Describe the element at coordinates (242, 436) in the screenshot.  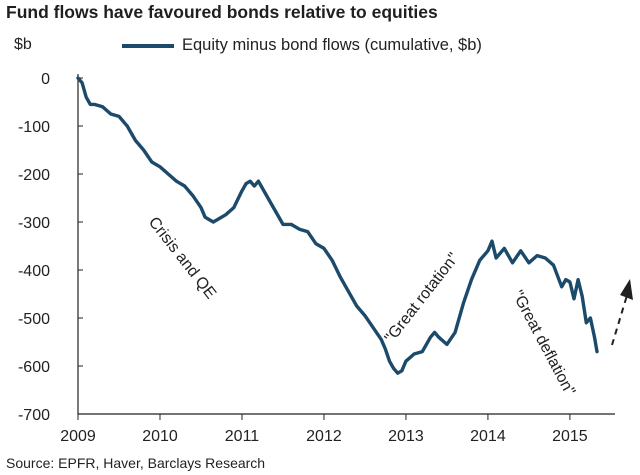
I see `x-tick-label: 2011` at that location.